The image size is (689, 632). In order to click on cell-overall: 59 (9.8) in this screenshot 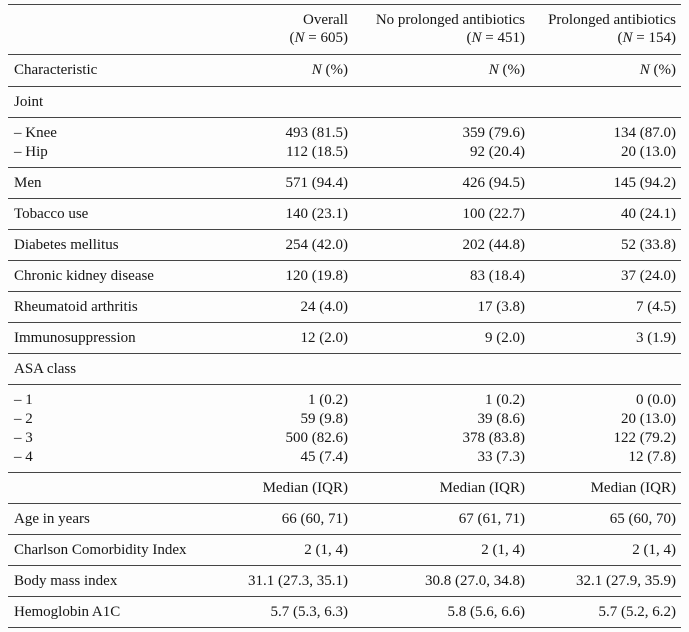, I will do `click(324, 419)`.